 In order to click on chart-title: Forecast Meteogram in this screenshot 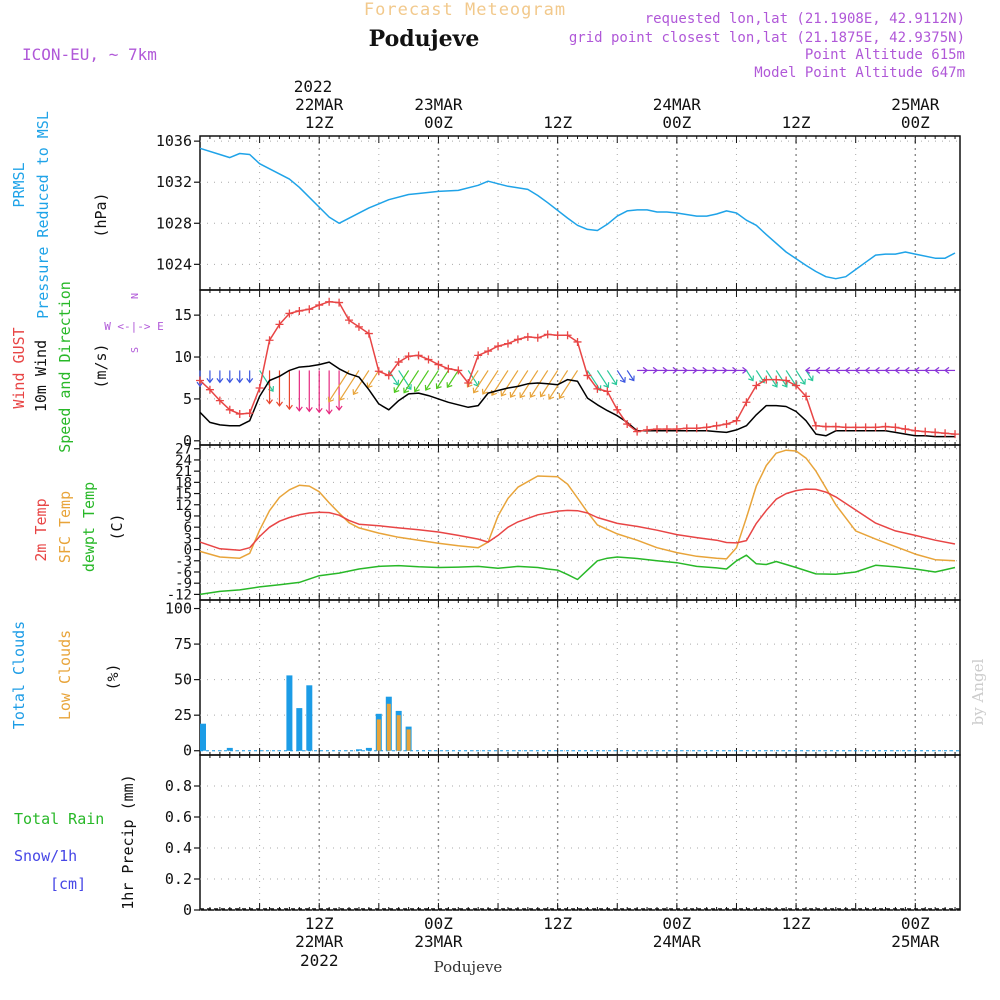, I will do `click(465, 10)`.